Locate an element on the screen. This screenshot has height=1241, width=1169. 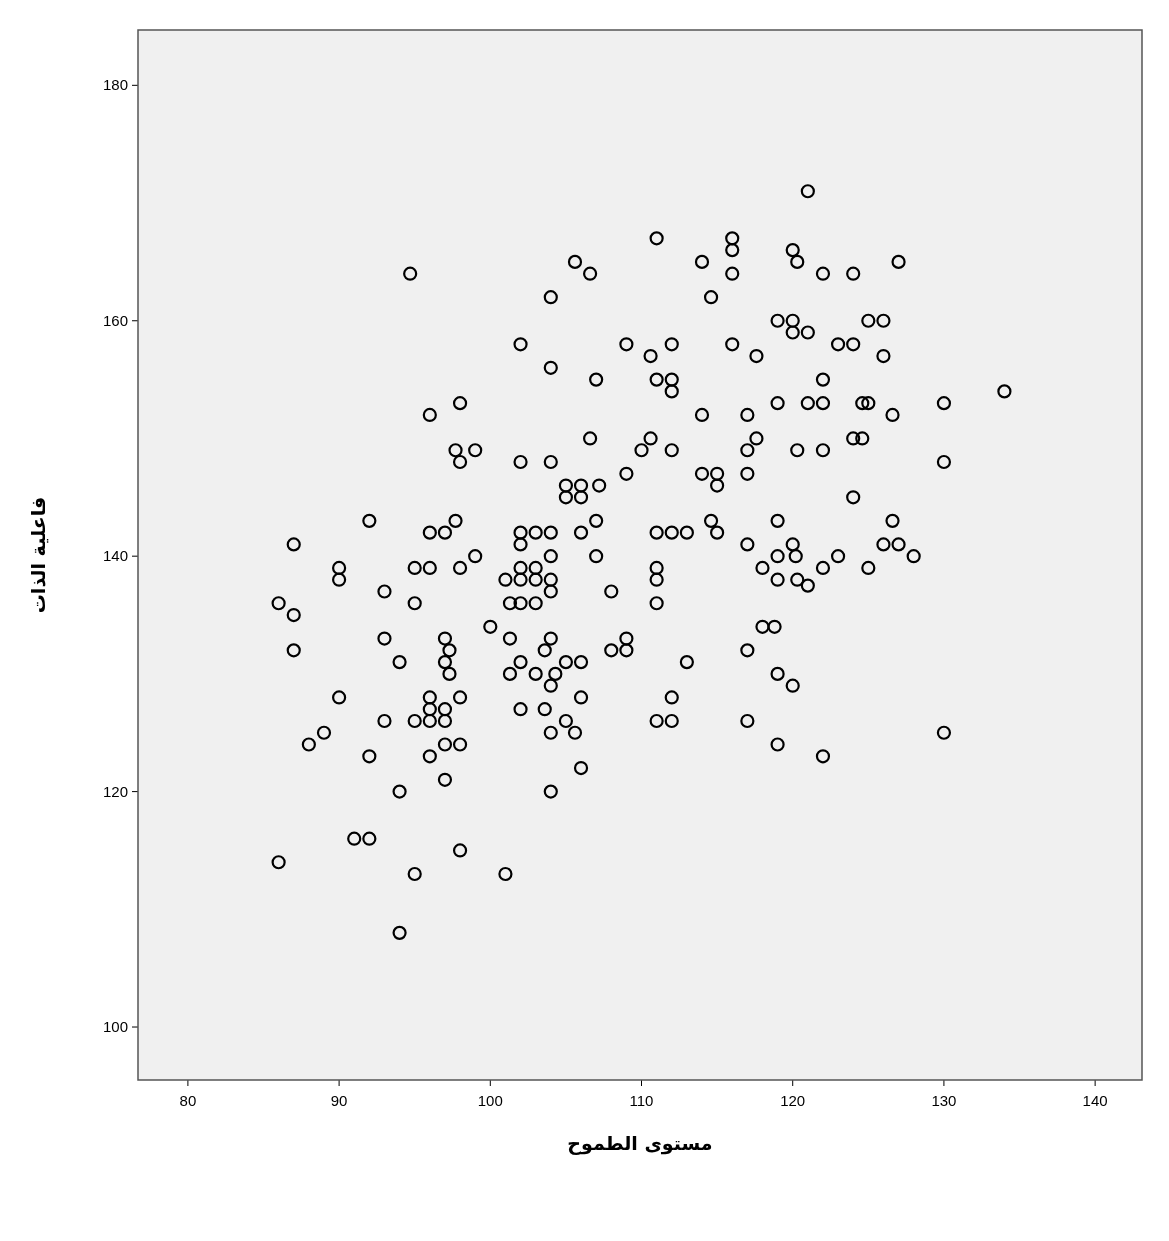
x-tick-label: 140 is located at coordinates (1095, 1100).